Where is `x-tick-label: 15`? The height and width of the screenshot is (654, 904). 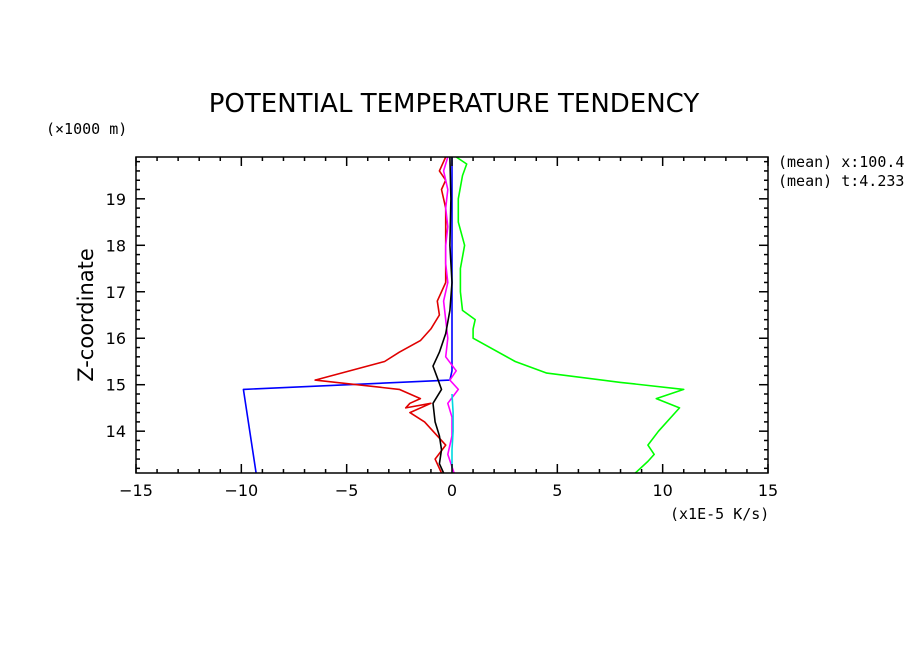 x-tick-label: 15 is located at coordinates (768, 490).